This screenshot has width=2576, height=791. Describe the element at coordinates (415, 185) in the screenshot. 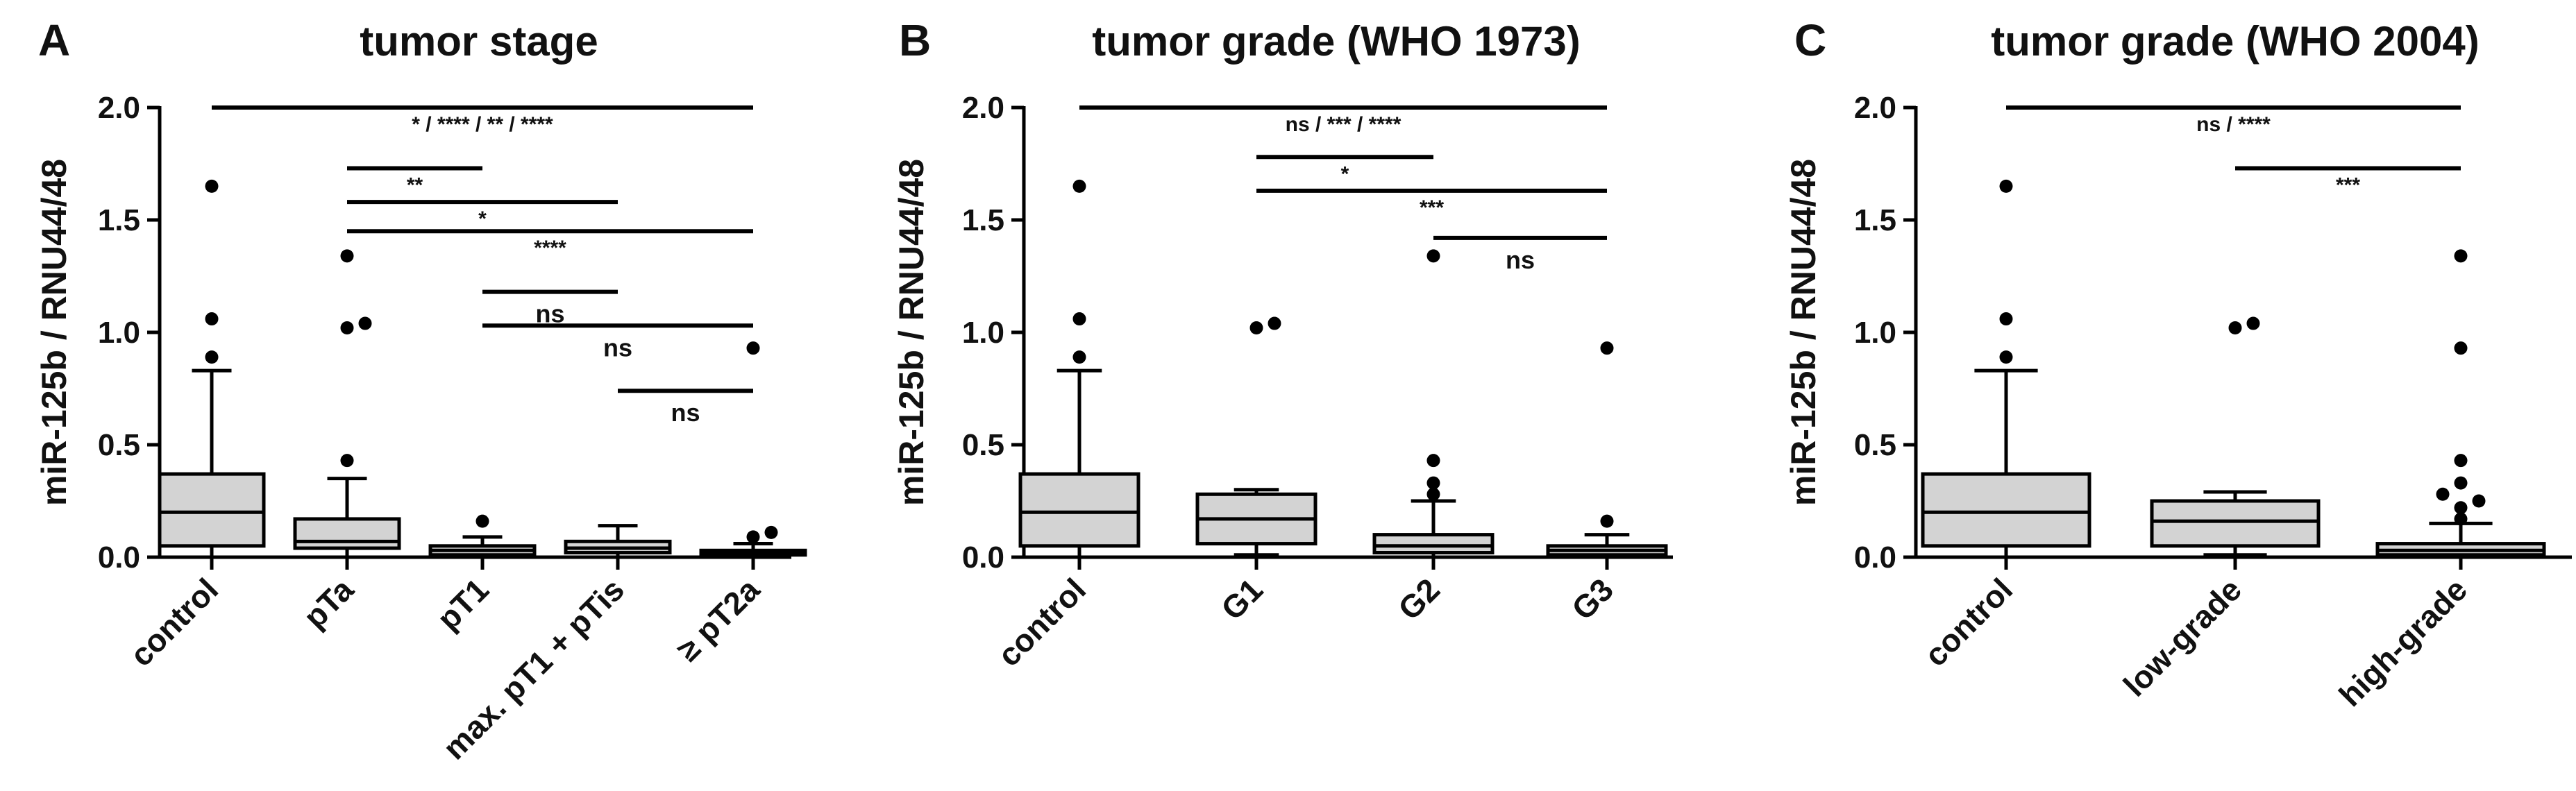

I see `significance-label: **` at that location.